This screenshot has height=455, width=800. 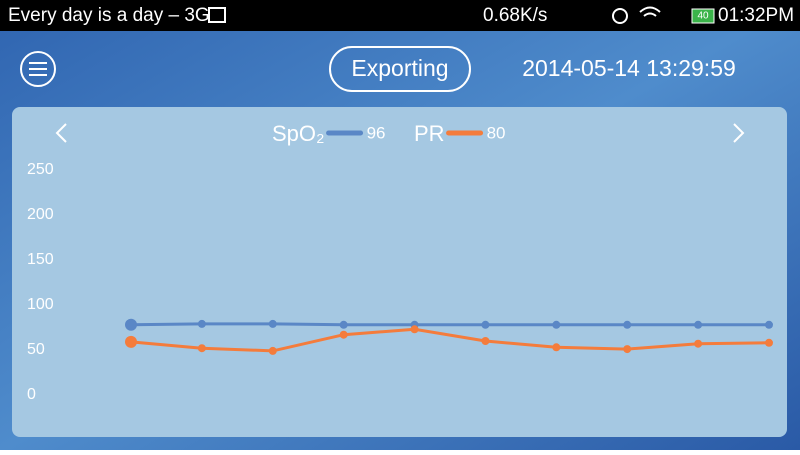 What do you see at coordinates (400, 15) in the screenshot?
I see `status-bar` at bounding box center [400, 15].